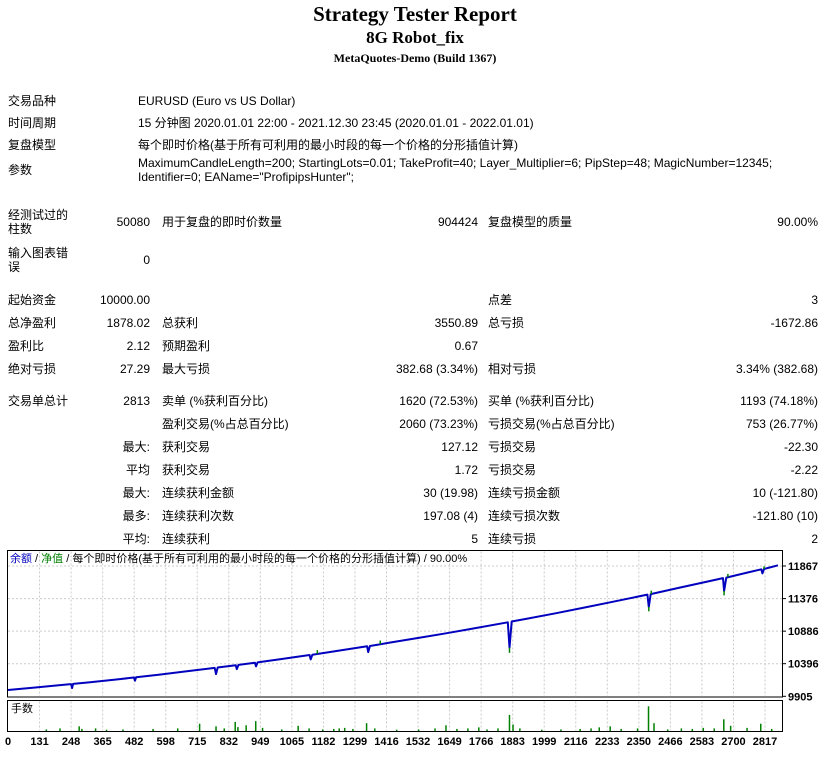 This screenshot has height=758, width=830. Describe the element at coordinates (102, 742) in the screenshot. I see `x-axis-label: 365` at that location.